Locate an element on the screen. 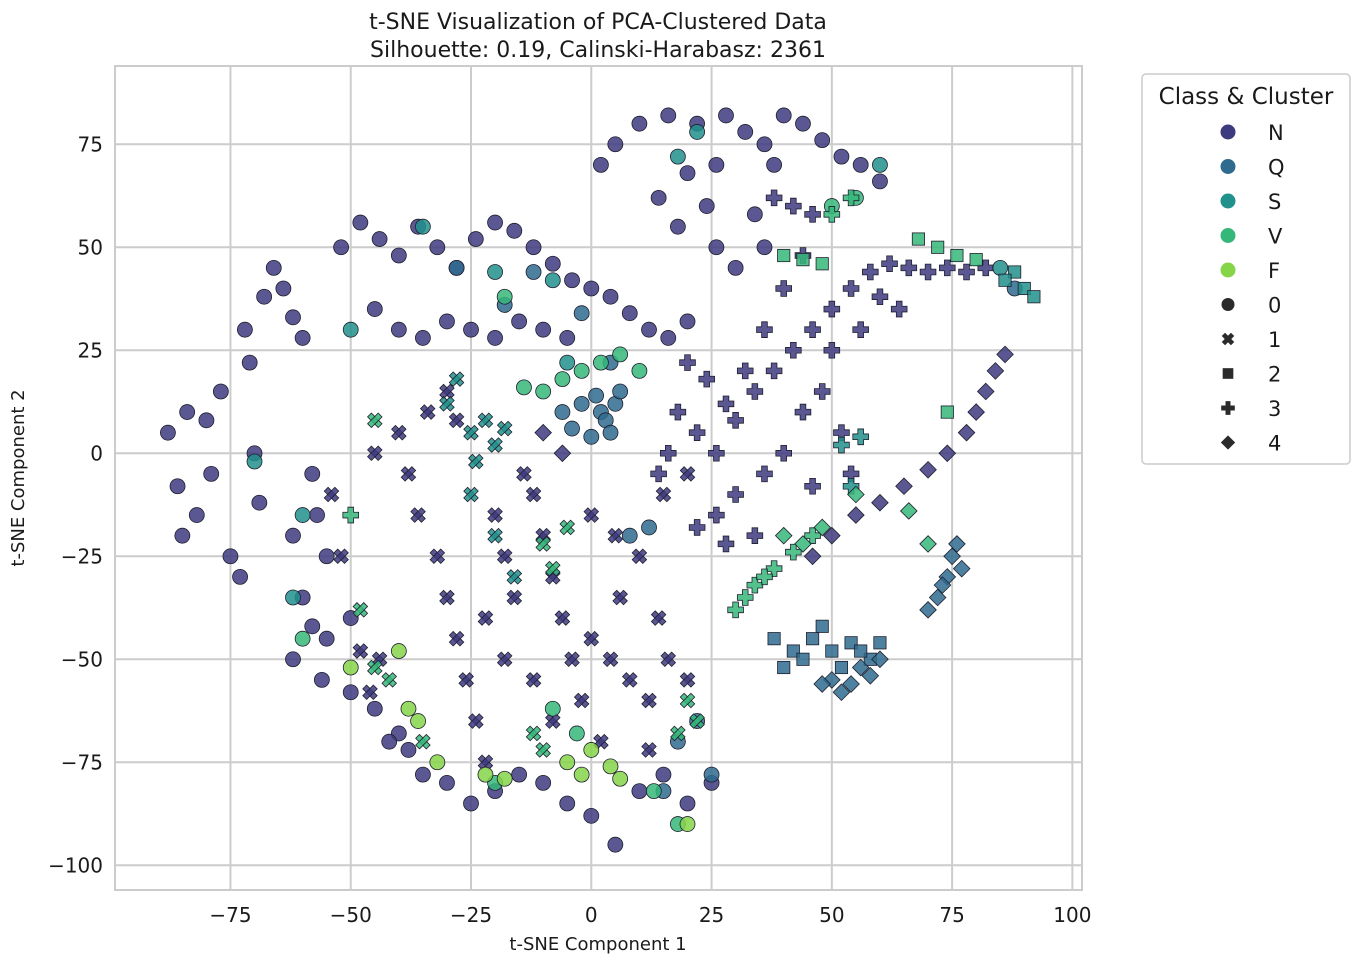 The height and width of the screenshot is (966, 1360). legend-label: Q is located at coordinates (1276, 168).